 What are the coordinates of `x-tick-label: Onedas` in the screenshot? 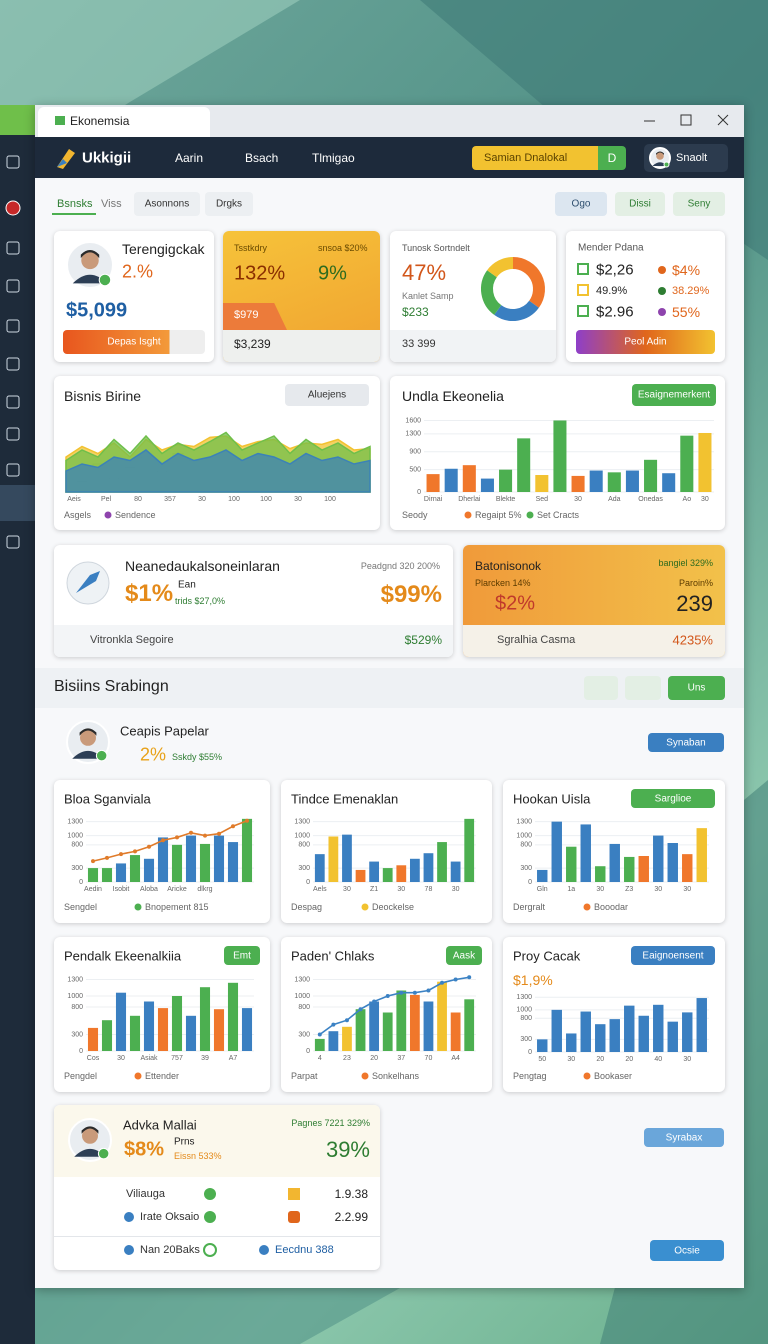 It's located at (650, 499).